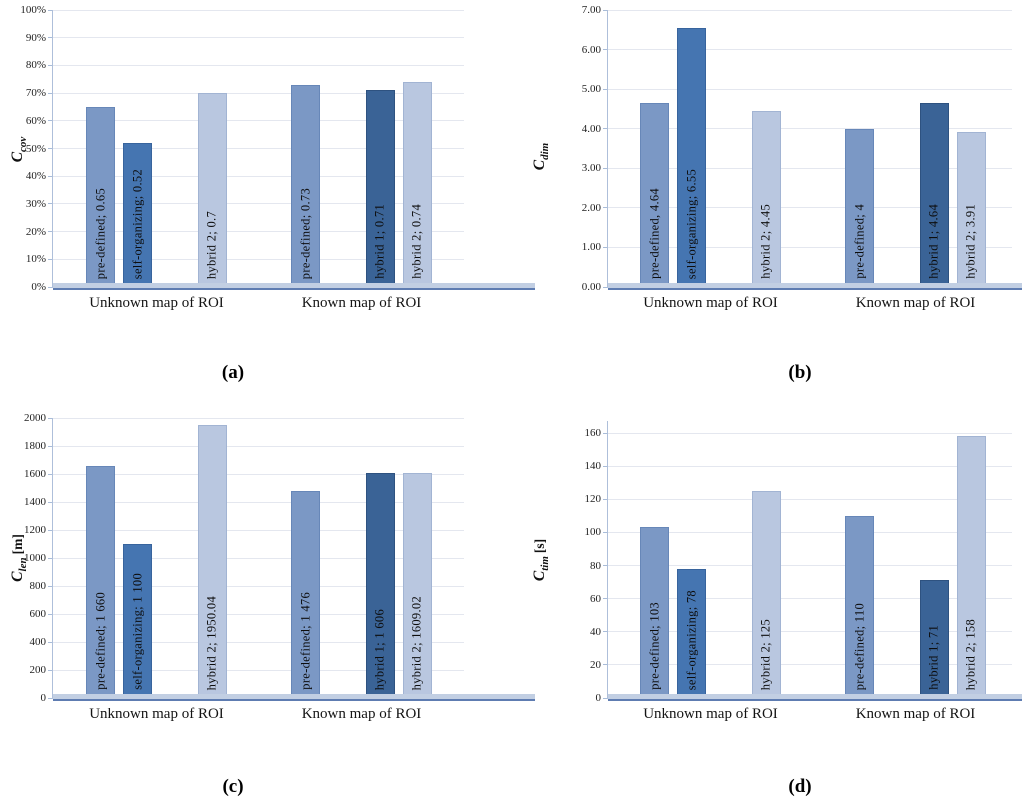  I want to click on bar-hybrid-1: hybrid 1; 71, so click(934, 639).